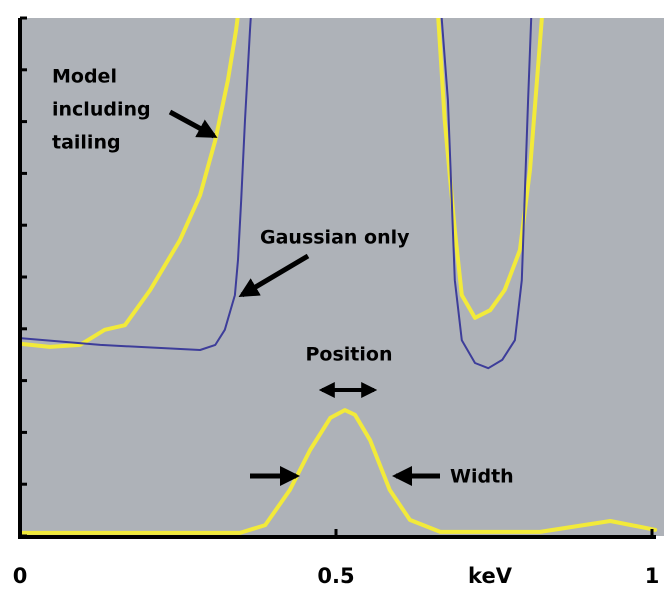 This screenshot has width=664, height=590. What do you see at coordinates (482, 477) in the screenshot?
I see `annotation: Width` at bounding box center [482, 477].